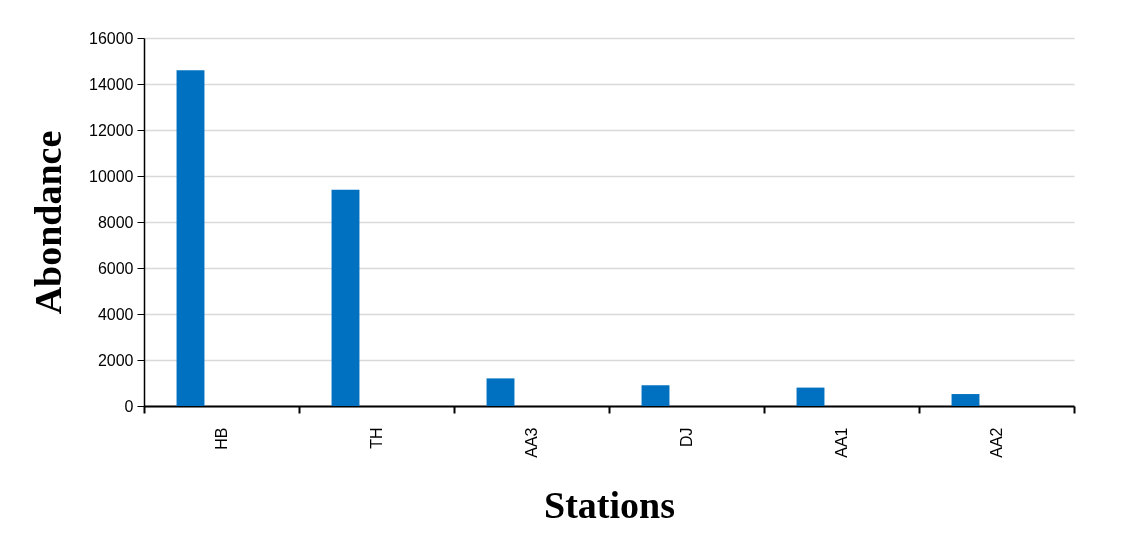 The height and width of the screenshot is (536, 1133). Describe the element at coordinates (111, 84) in the screenshot. I see `y-tick-label: 14000` at that location.